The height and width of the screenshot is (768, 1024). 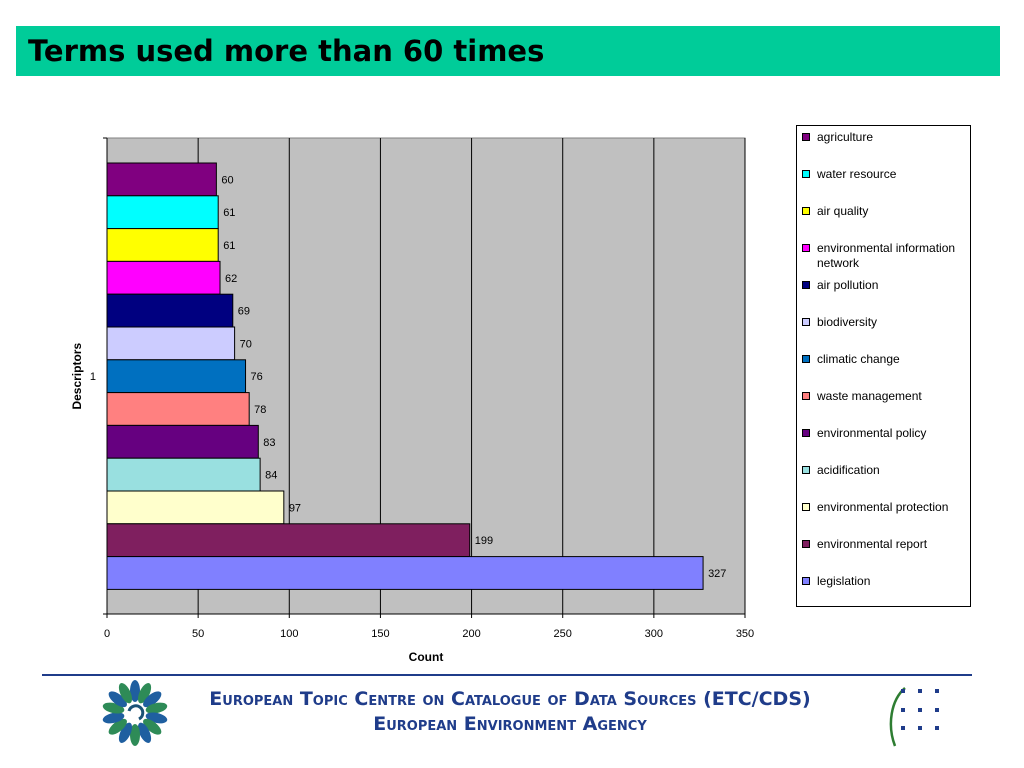 What do you see at coordinates (845, 137) in the screenshot?
I see `legend-label: agriculture` at bounding box center [845, 137].